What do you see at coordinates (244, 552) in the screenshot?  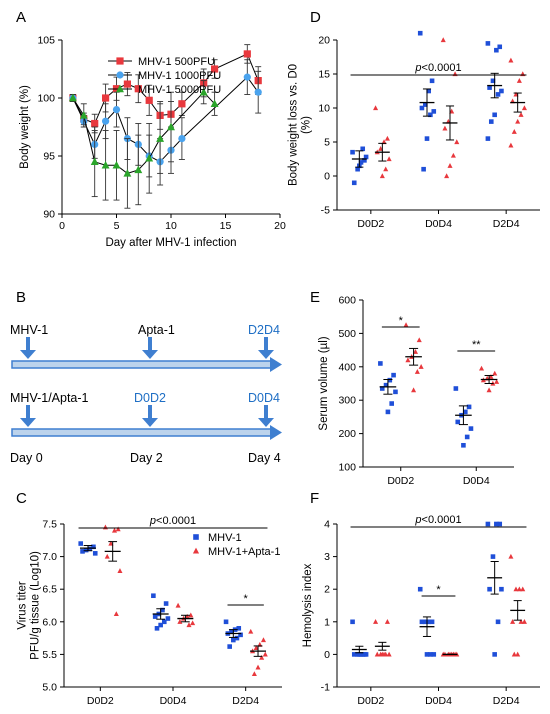 I see `legend-label: MHV-1+Apta-1` at bounding box center [244, 552].